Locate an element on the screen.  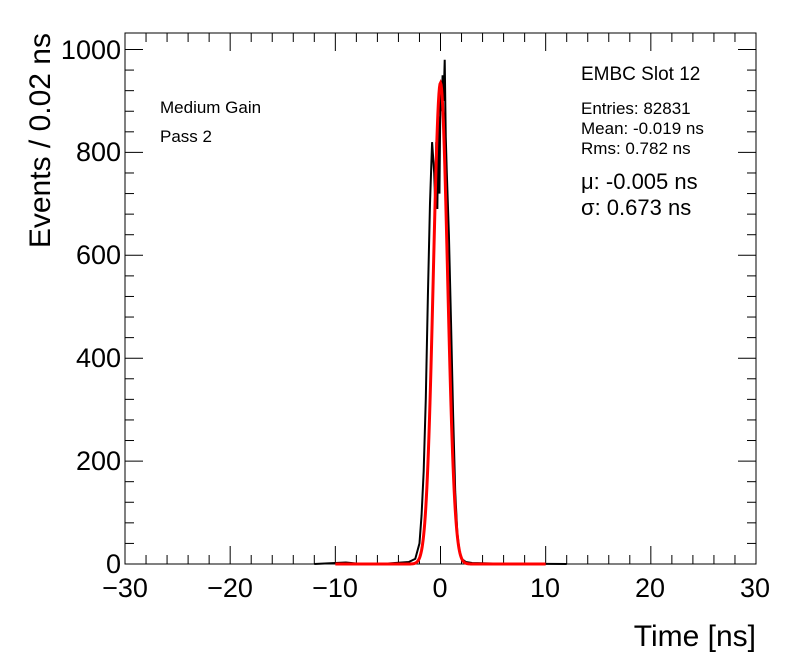
y-tick-label: 1000 is located at coordinates (91, 50).